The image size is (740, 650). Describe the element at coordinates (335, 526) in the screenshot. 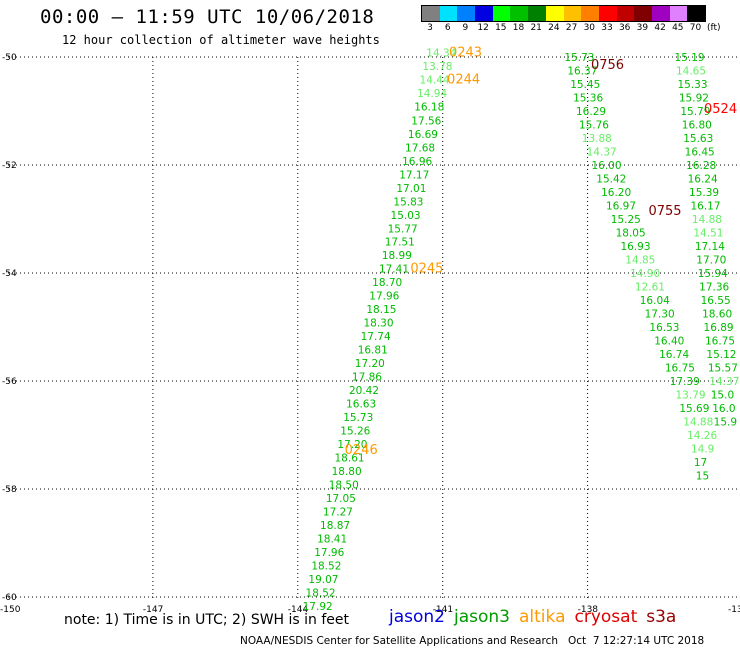

I see `wave-height-value: 18.87` at that location.